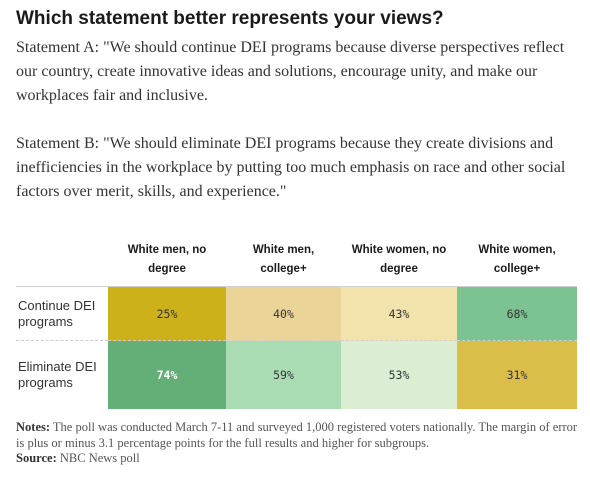 This screenshot has width=590, height=488. I want to click on column-header: White women, no degree, so click(399, 260).